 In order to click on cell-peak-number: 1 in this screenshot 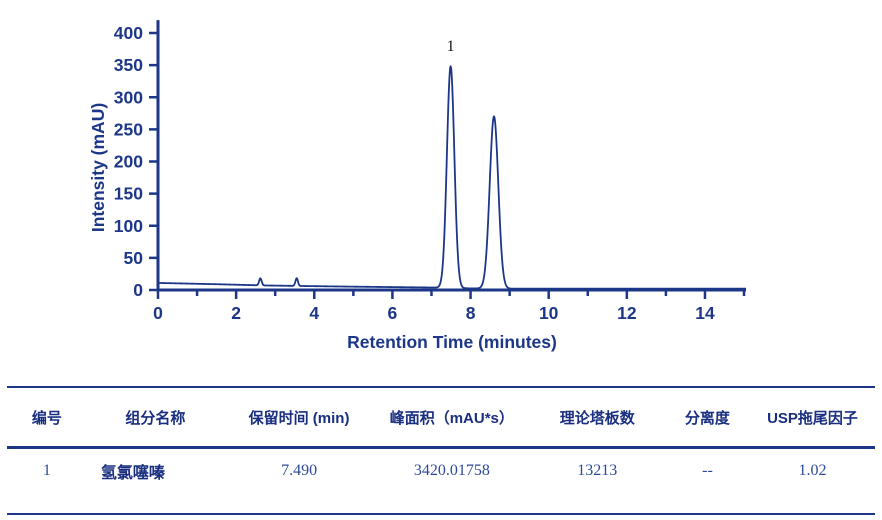, I will do `click(46, 470)`.